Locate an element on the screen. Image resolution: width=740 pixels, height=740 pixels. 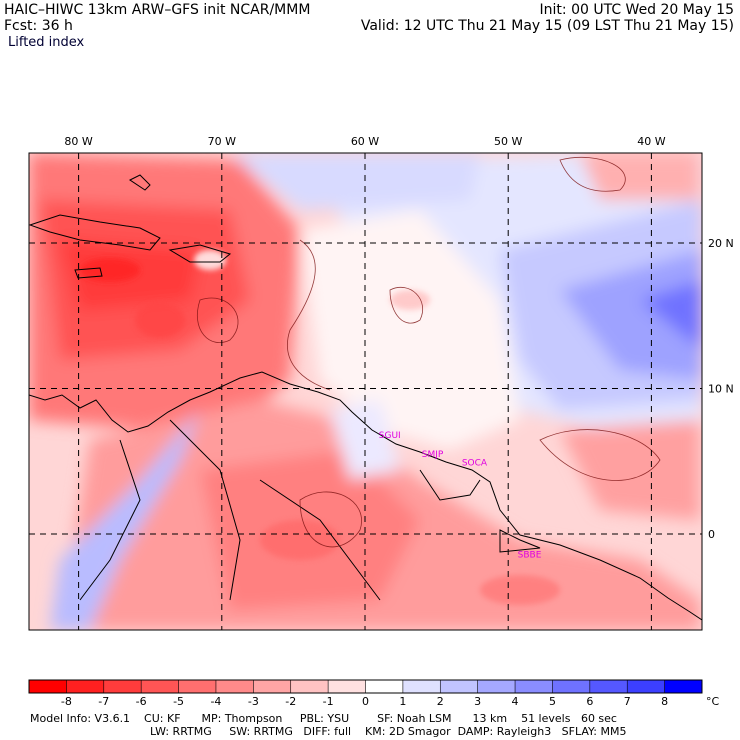
colorbar-label: -5 is located at coordinates (178, 701).